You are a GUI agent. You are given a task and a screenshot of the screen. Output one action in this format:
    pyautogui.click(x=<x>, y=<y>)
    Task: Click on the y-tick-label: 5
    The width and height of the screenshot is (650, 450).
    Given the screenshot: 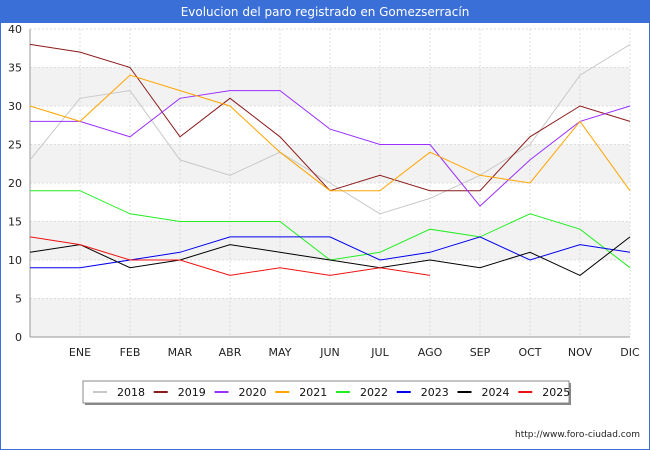 What is the action you would take?
    pyautogui.click(x=18, y=299)
    